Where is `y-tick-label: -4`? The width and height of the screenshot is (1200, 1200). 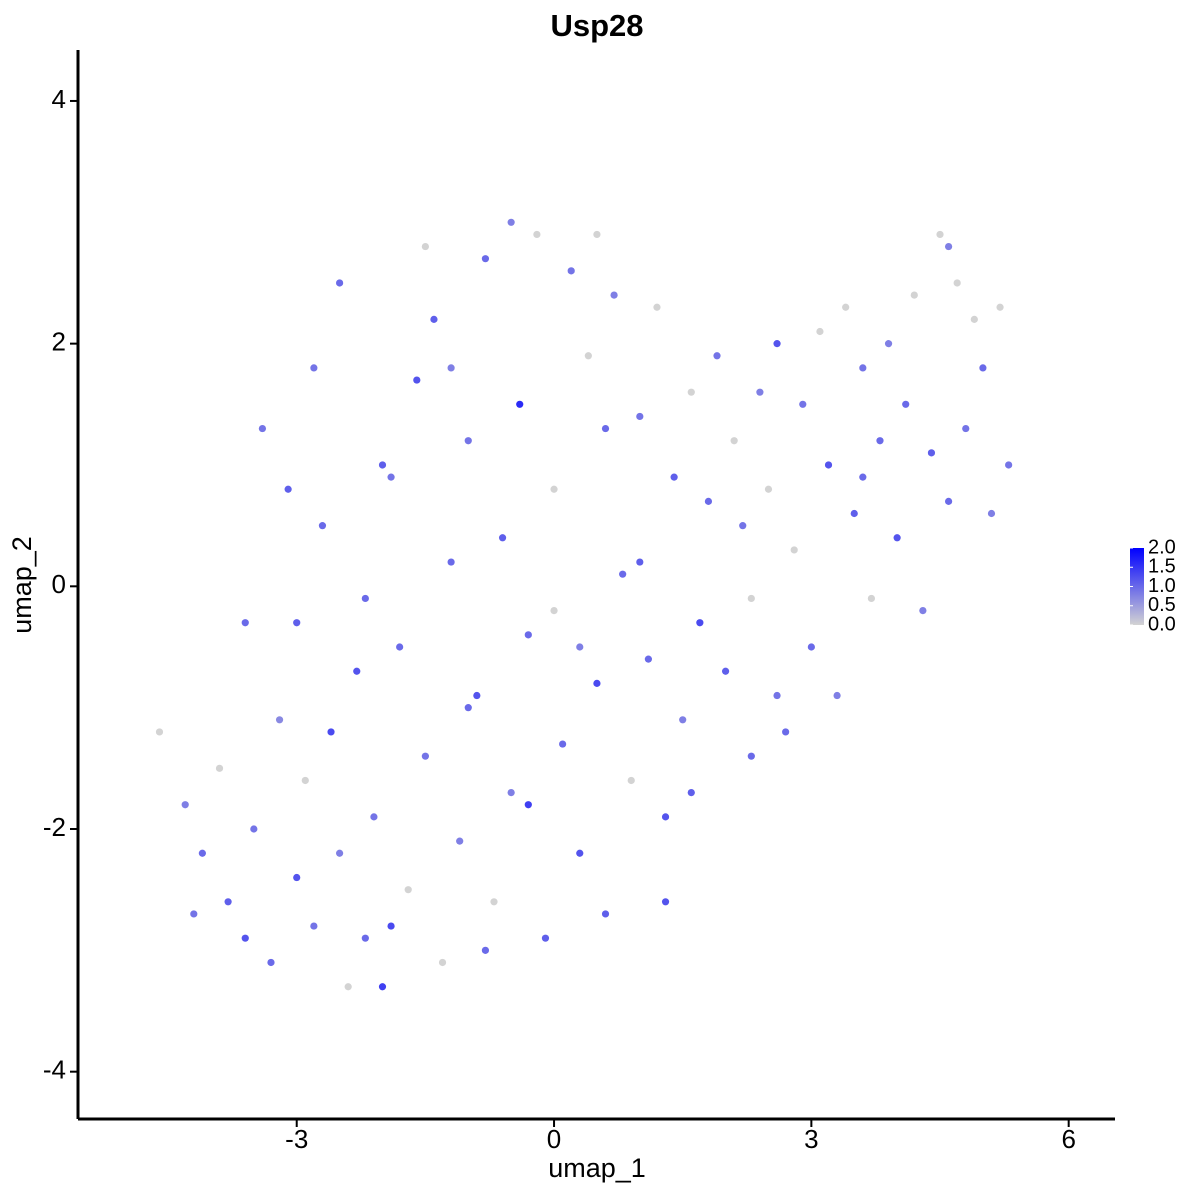 y-tick-label: -4 is located at coordinates (54, 1070).